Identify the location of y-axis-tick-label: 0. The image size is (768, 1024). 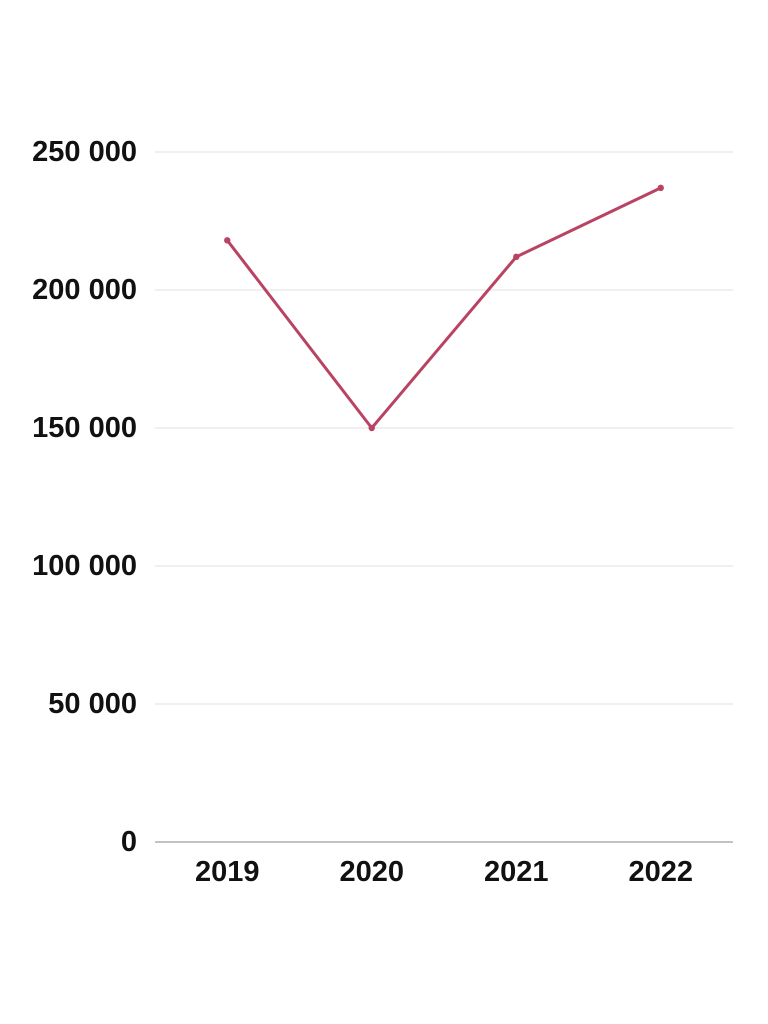
(129, 842).